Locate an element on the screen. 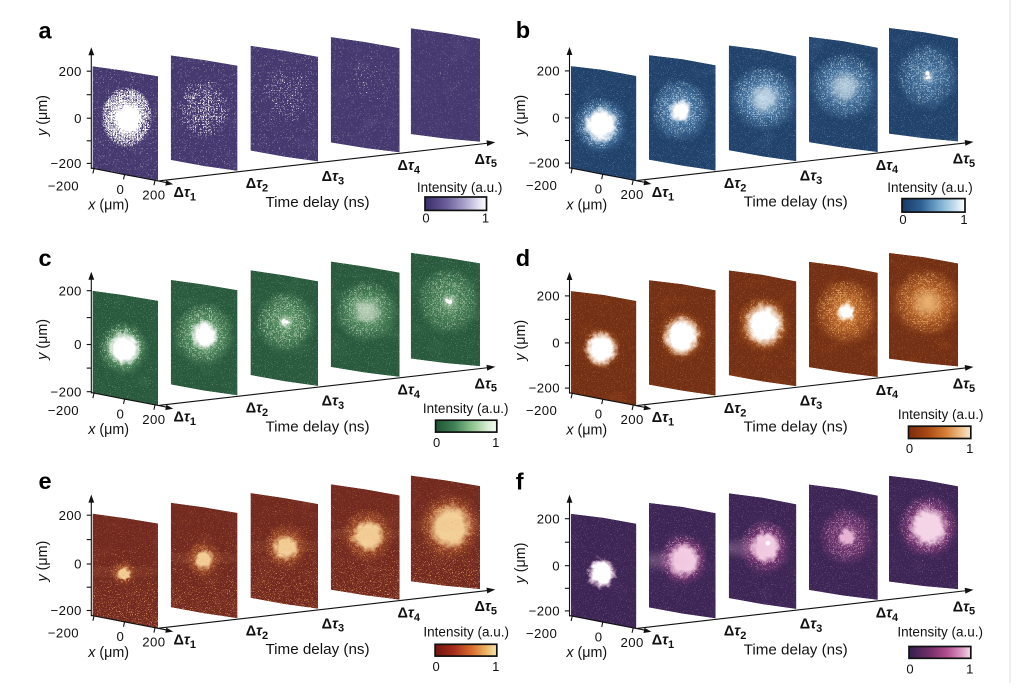 This screenshot has height=688, width=1024. svg-text: e is located at coordinates (45, 481).